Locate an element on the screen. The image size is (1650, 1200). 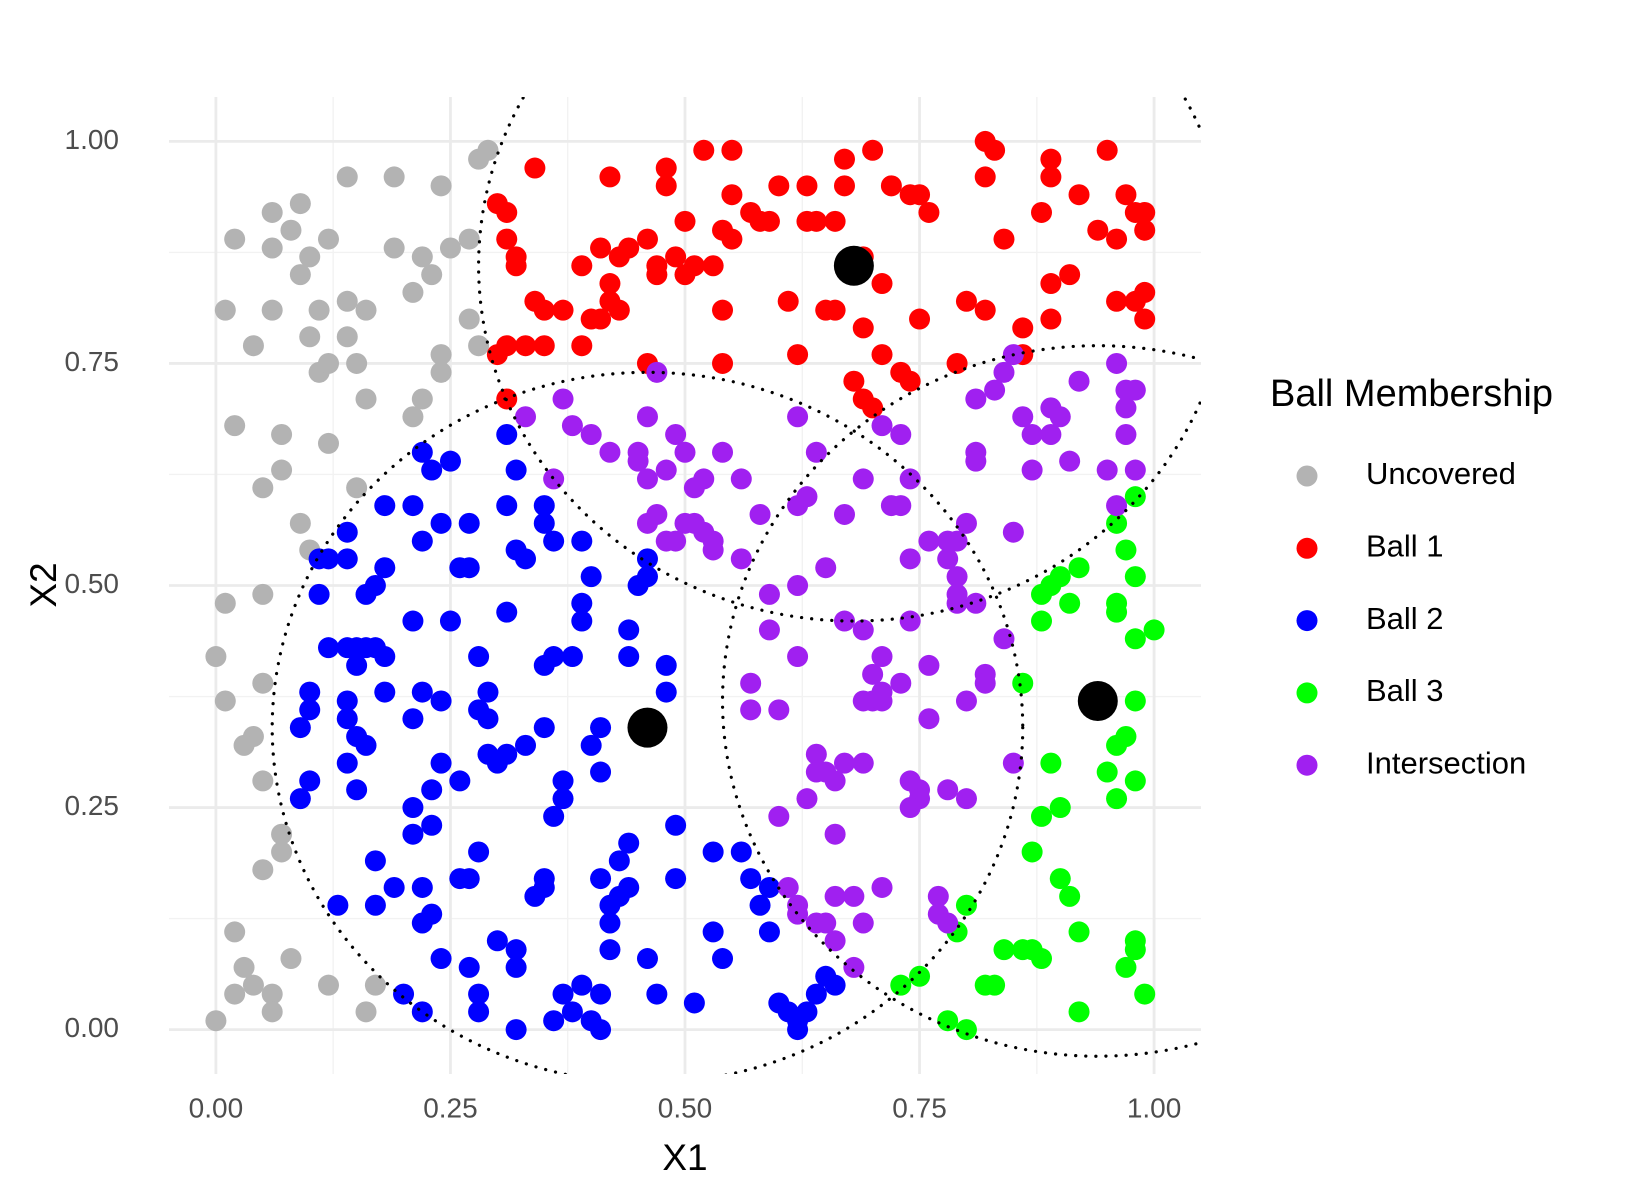
x-tick-label: 0.00 is located at coordinates (216, 1107).